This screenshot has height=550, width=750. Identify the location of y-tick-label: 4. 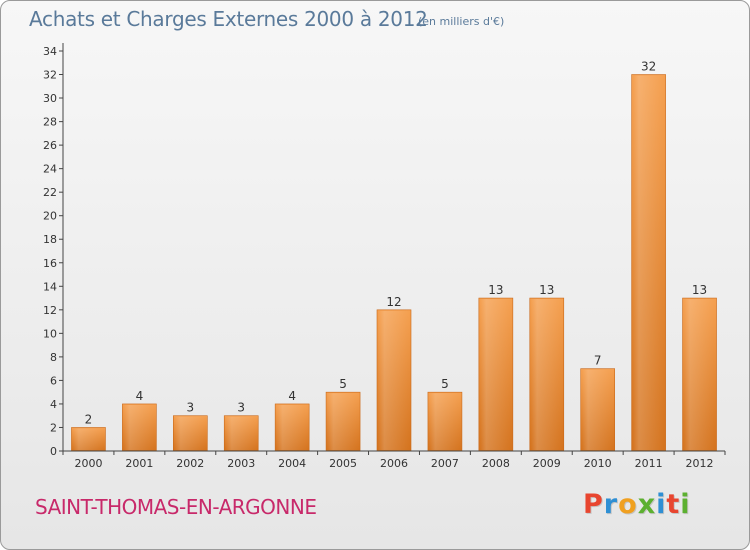
(53, 404).